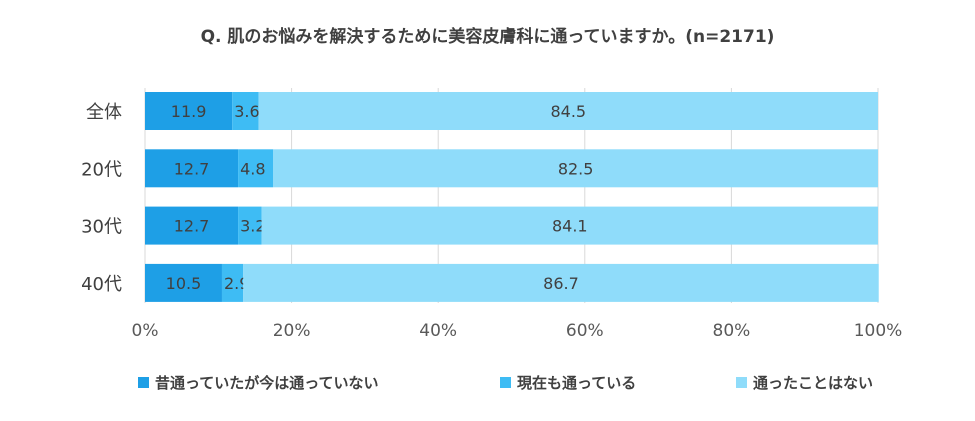 This screenshot has height=421, width=975. I want to click on x-tick-label: 40%, so click(438, 331).